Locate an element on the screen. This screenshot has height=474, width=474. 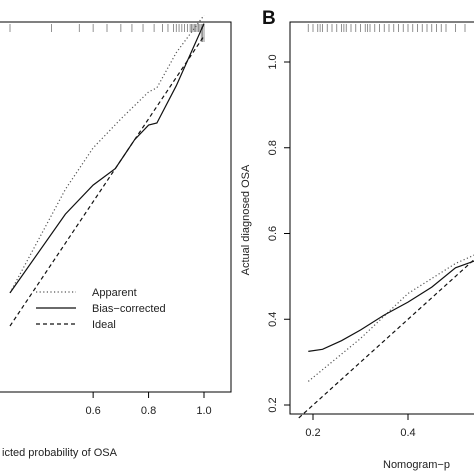
y-tick-label: 0.2 is located at coordinates (273, 404).